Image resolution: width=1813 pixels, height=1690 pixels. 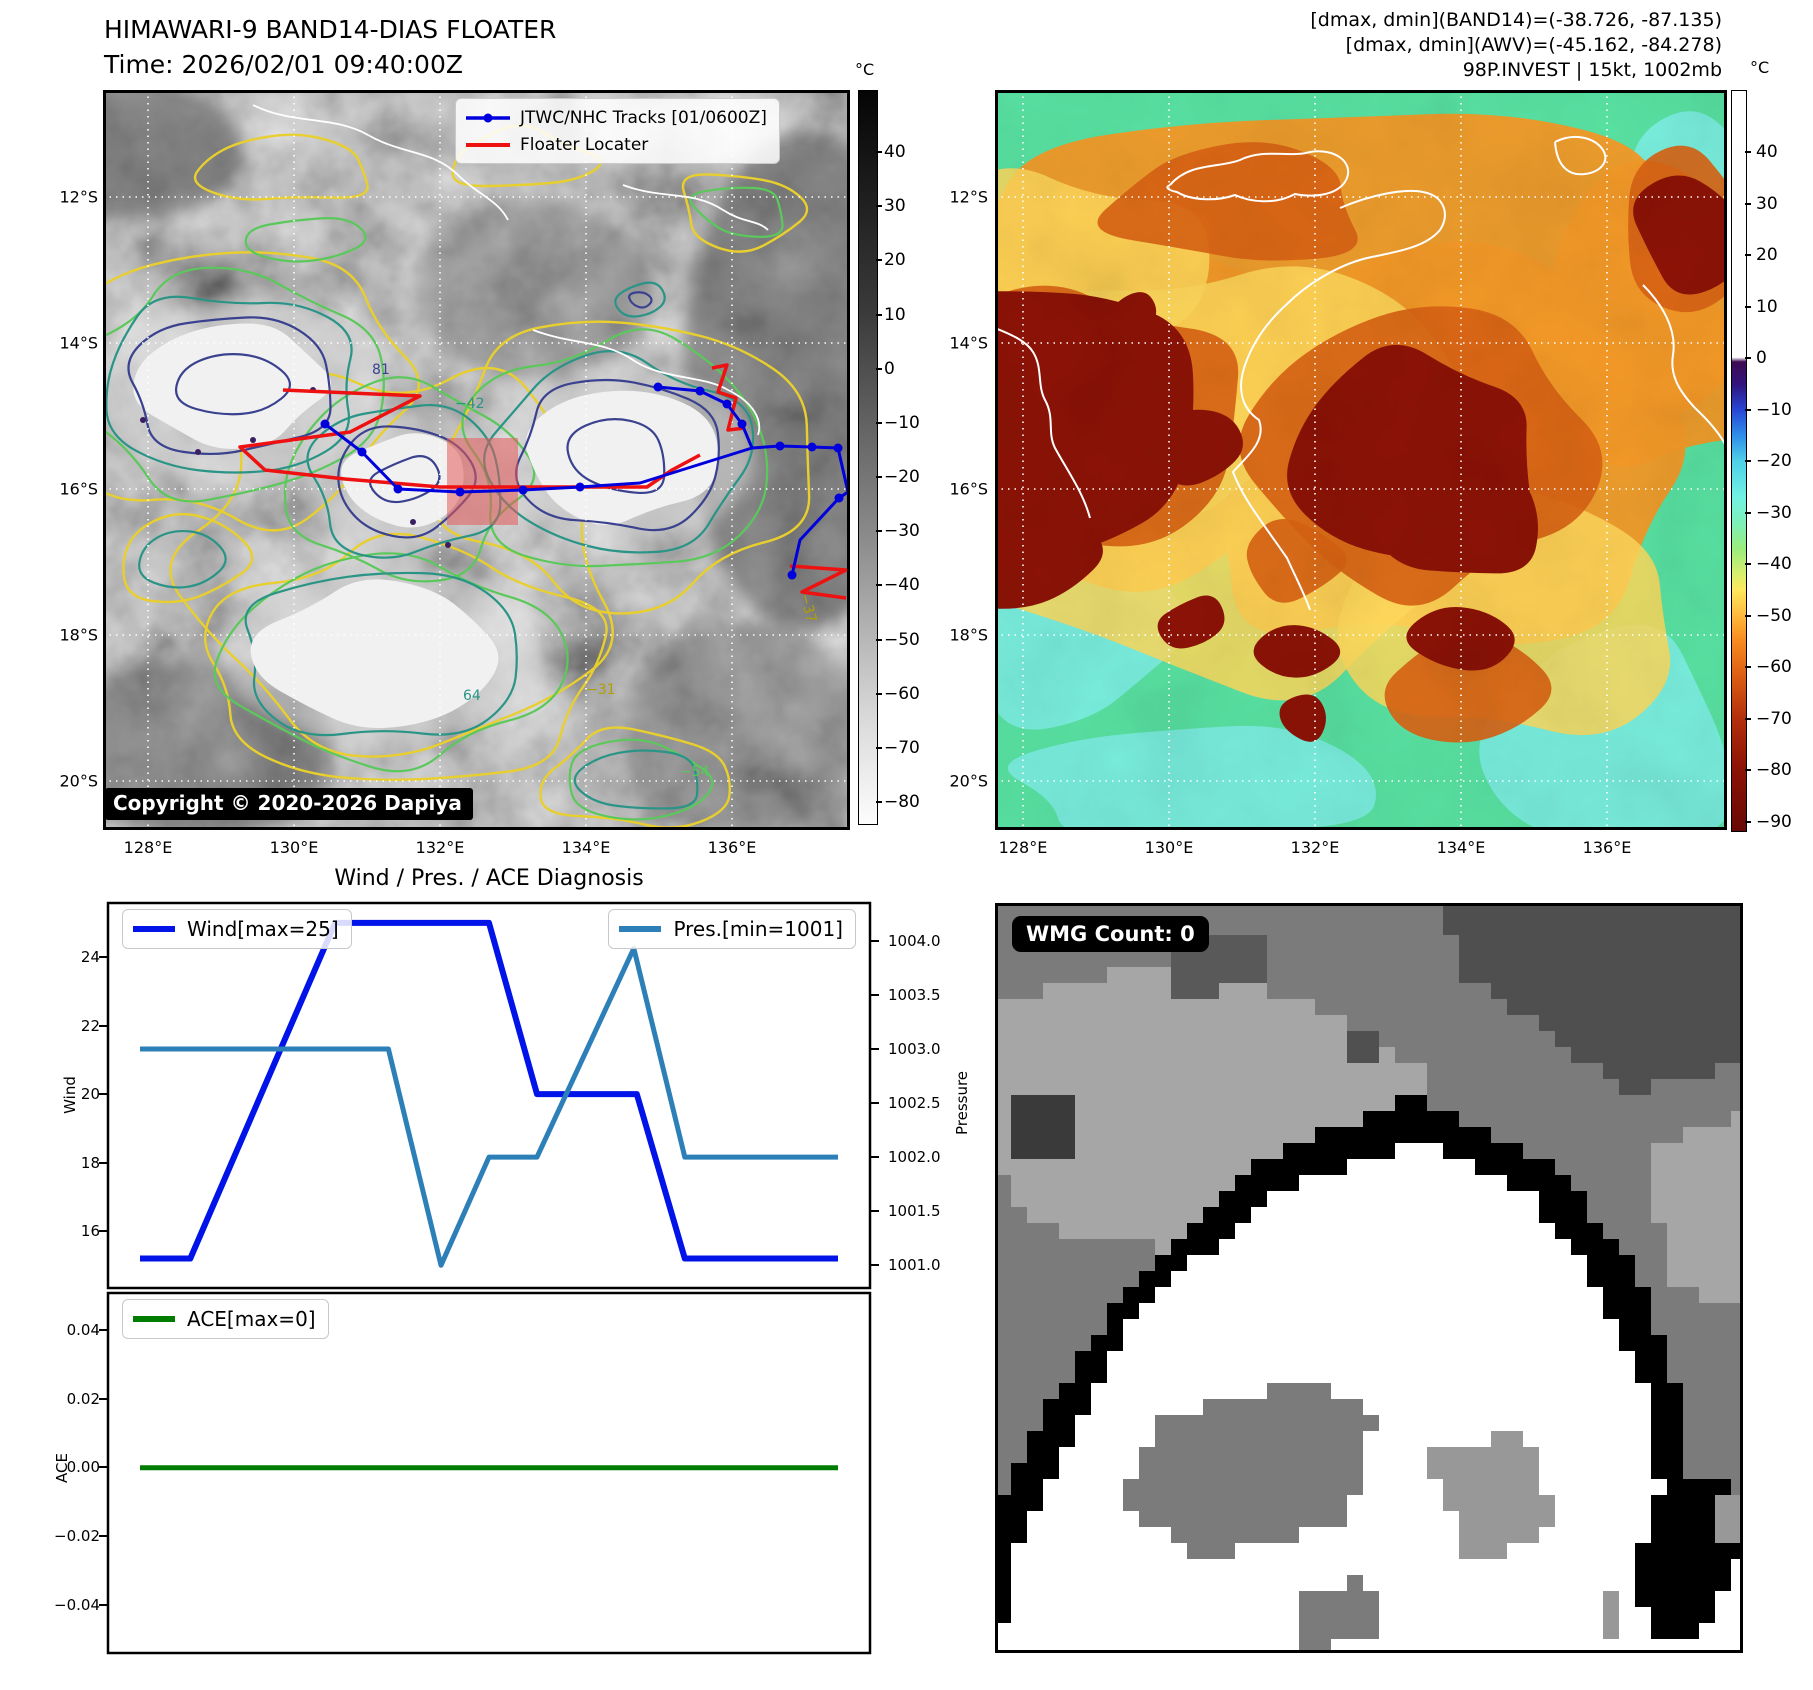 I want to click on pressure-legend-label: Pres.[min=1001], so click(x=758, y=929).